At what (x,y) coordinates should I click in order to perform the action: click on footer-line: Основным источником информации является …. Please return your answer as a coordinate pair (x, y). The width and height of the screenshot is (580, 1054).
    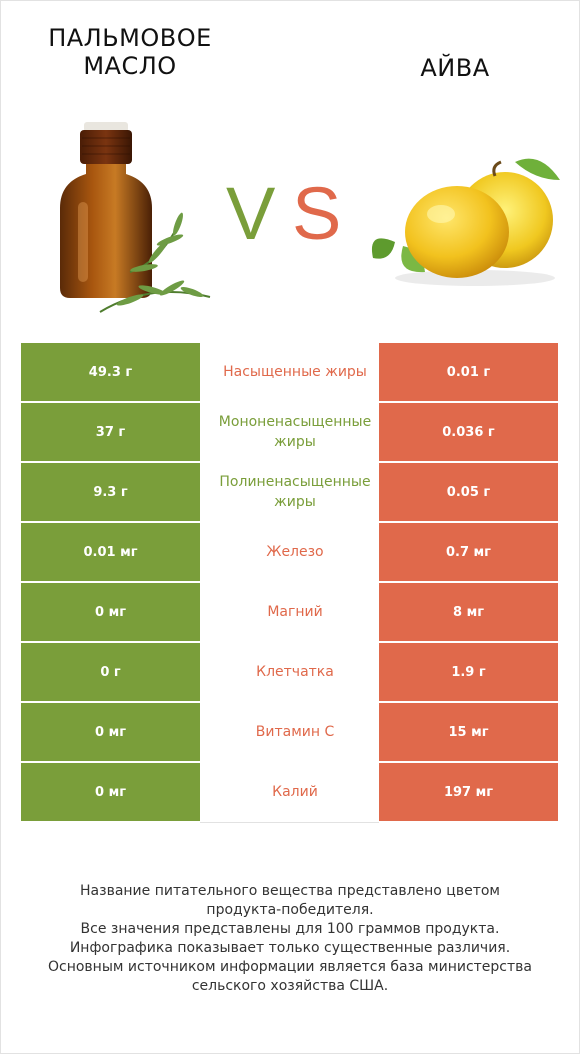
    Looking at the image, I should click on (290, 967).